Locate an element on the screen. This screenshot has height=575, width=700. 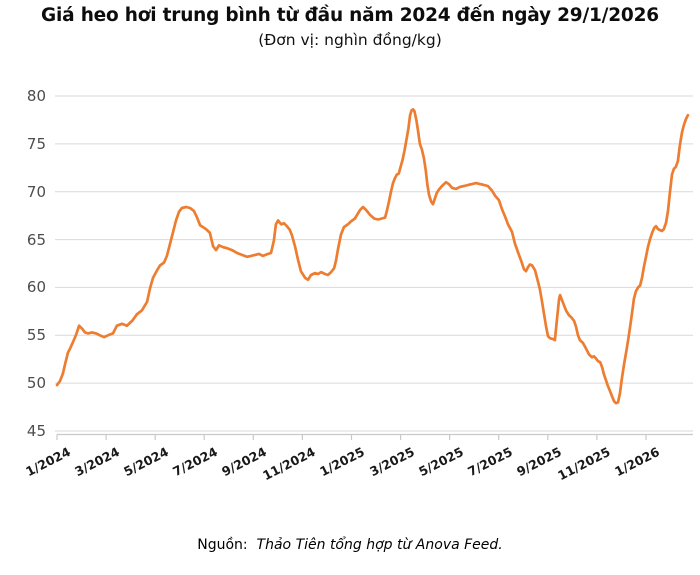
y-tick-label: 50 is located at coordinates (36, 383).